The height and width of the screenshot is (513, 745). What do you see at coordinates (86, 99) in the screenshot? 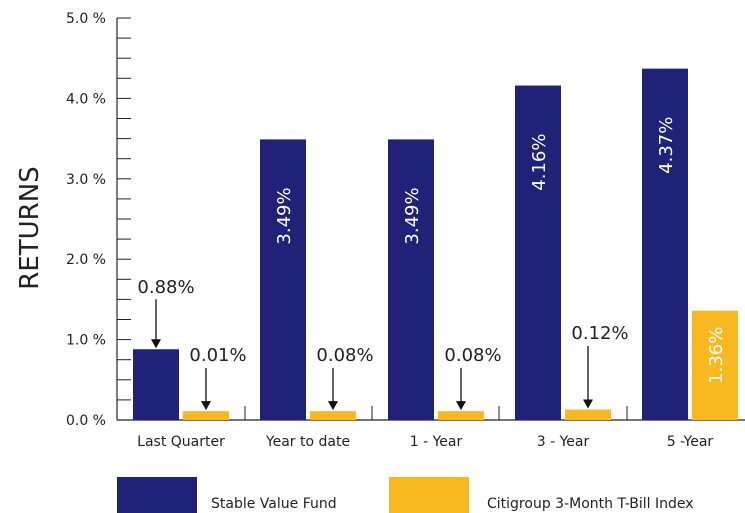
I see `y-tick-label: 4.0 %` at bounding box center [86, 99].